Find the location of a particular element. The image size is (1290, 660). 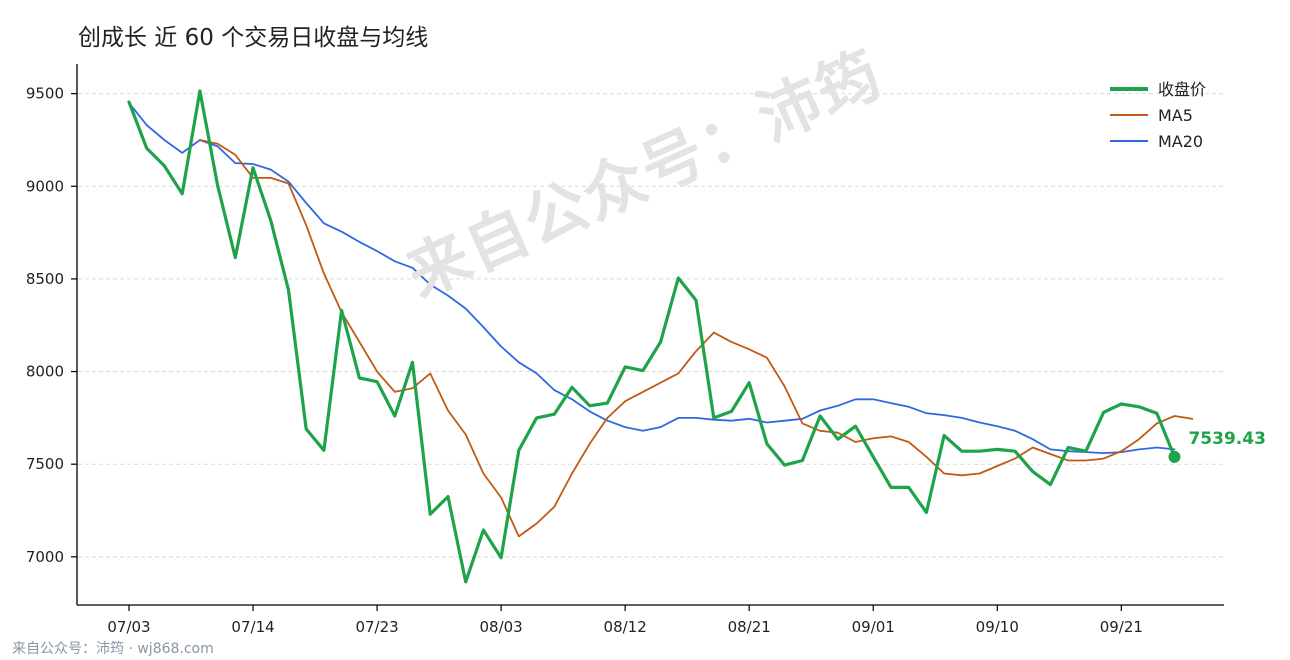

x-tick-label: 08/12 is located at coordinates (625, 627).